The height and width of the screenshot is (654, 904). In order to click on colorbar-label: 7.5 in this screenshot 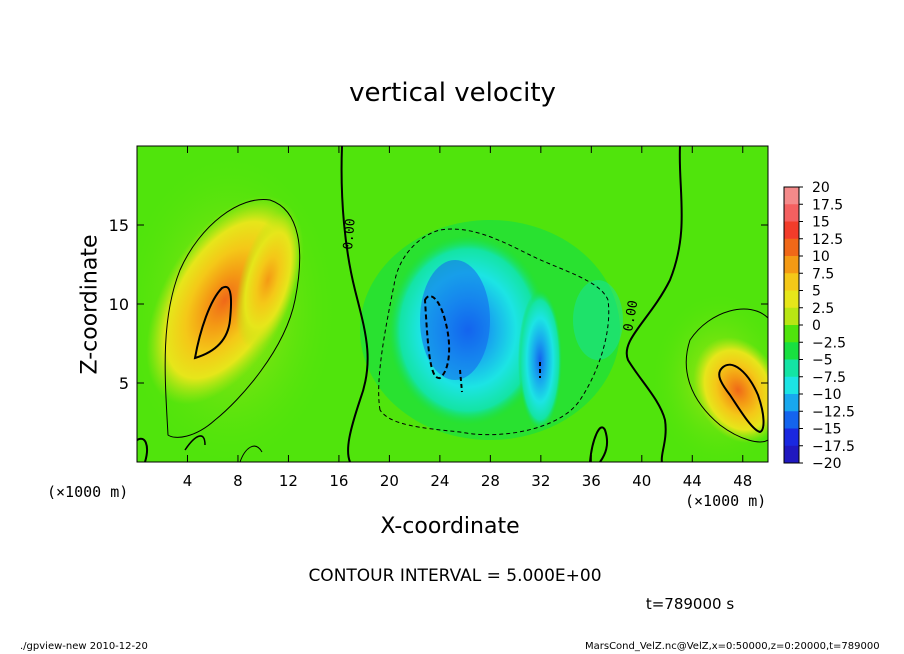, I will do `click(823, 274)`.